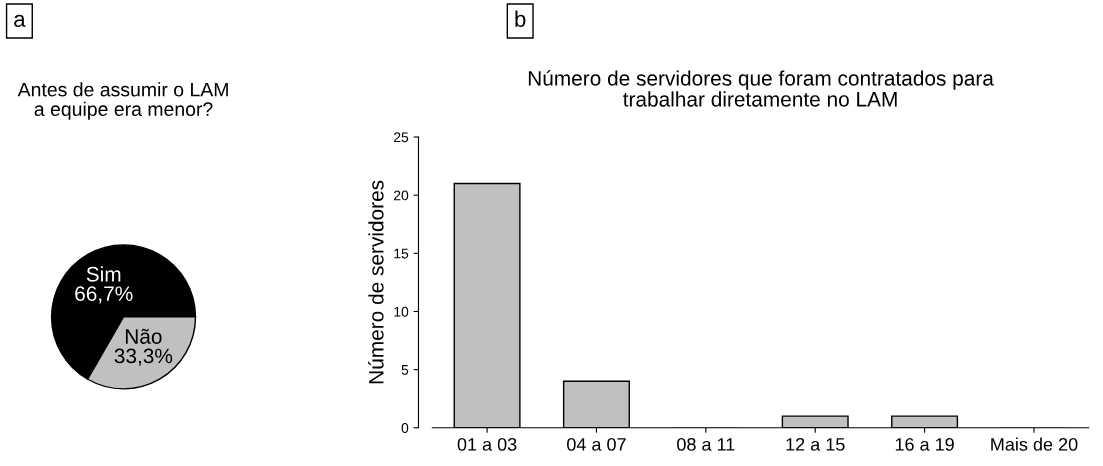 This screenshot has height=466, width=1103. What do you see at coordinates (143, 357) in the screenshot?
I see `data-label: 33,3%` at bounding box center [143, 357].